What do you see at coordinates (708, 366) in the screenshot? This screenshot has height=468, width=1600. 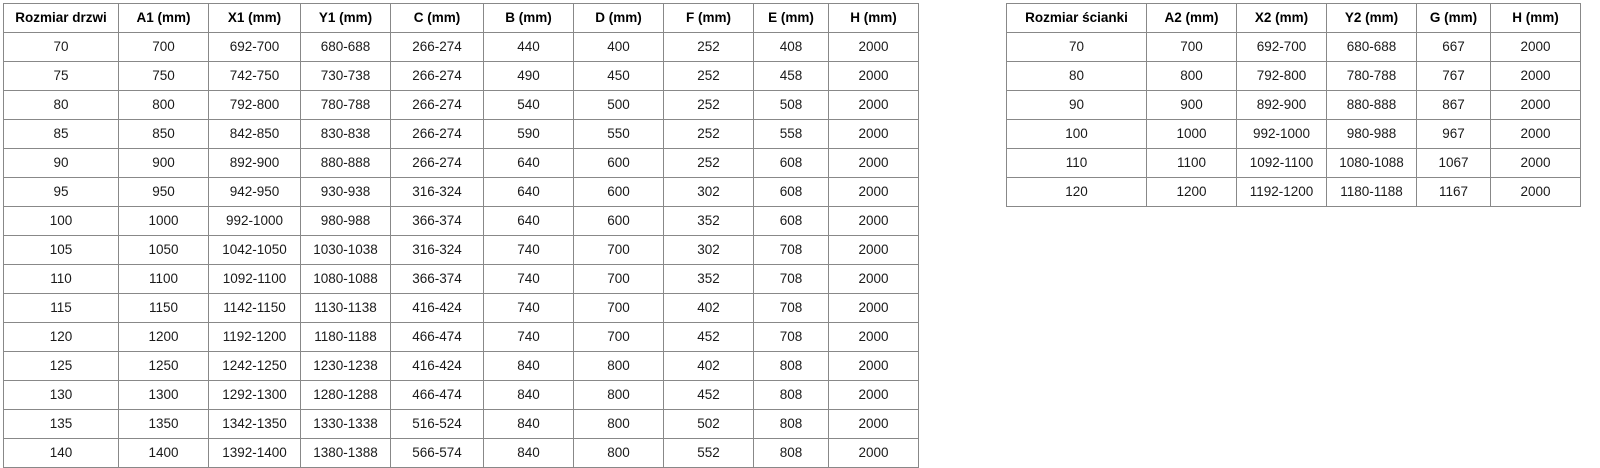 I see `door-table-cell-7: 402` at bounding box center [708, 366].